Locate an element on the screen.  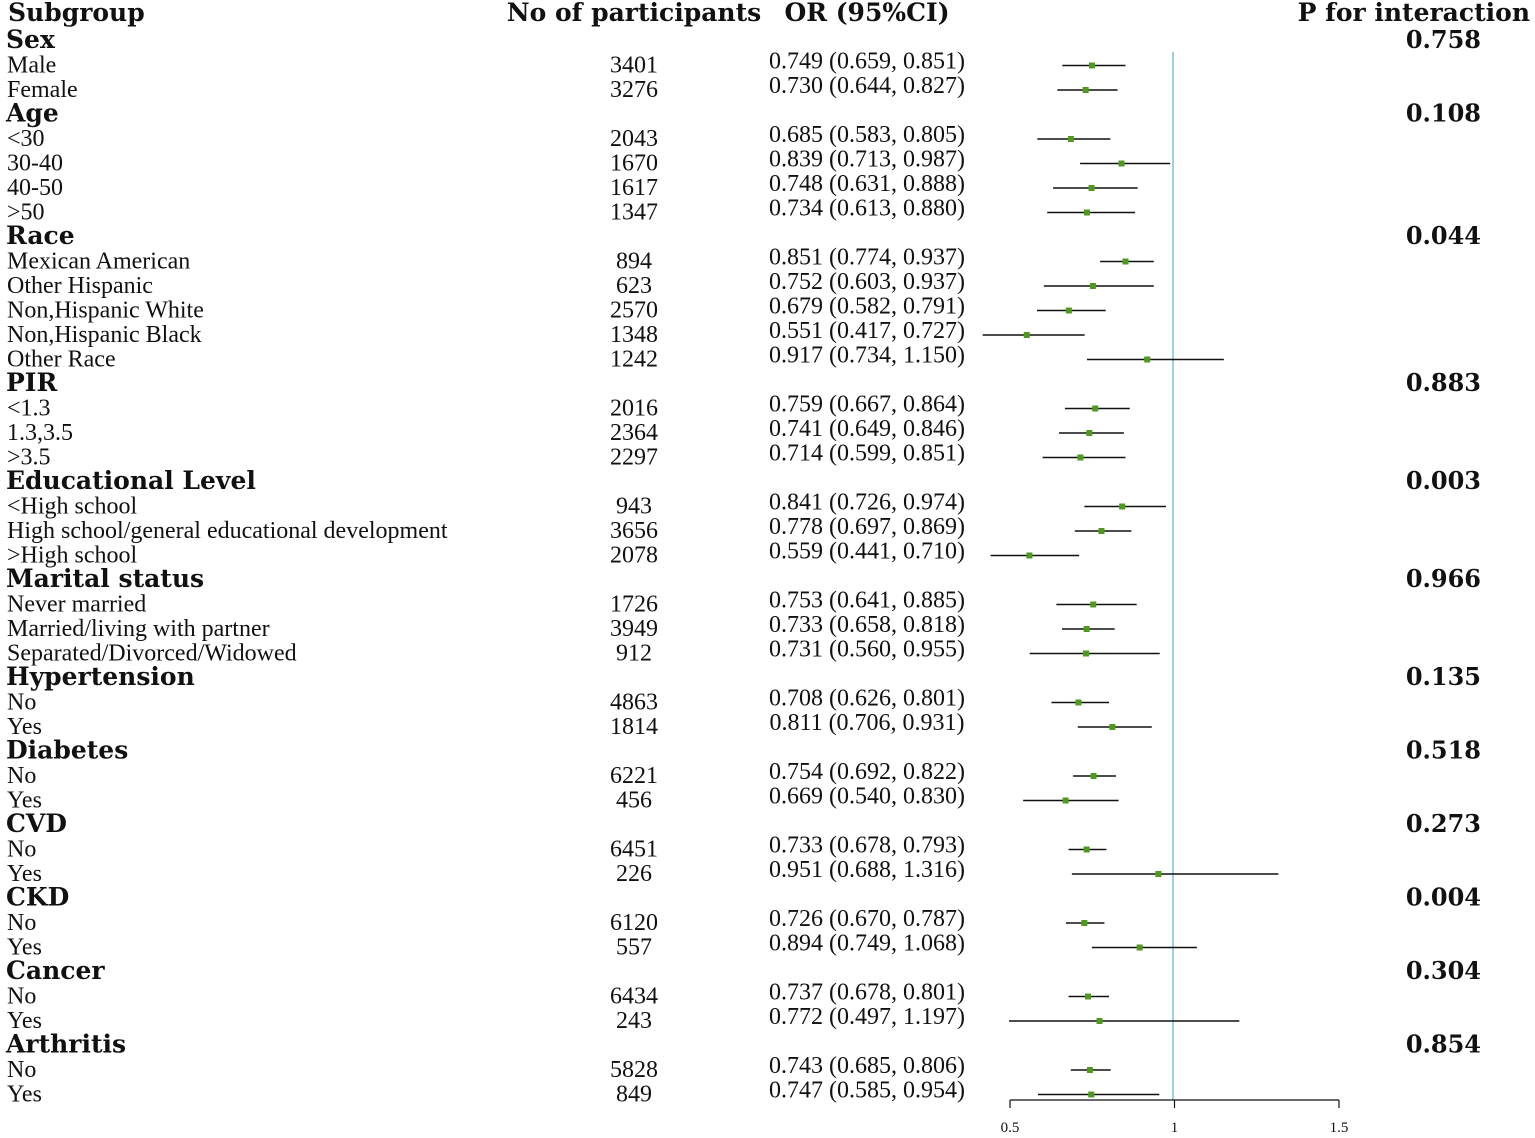
or-ci-text: 0.917 (0.734, 1.150) is located at coordinates (867, 356).